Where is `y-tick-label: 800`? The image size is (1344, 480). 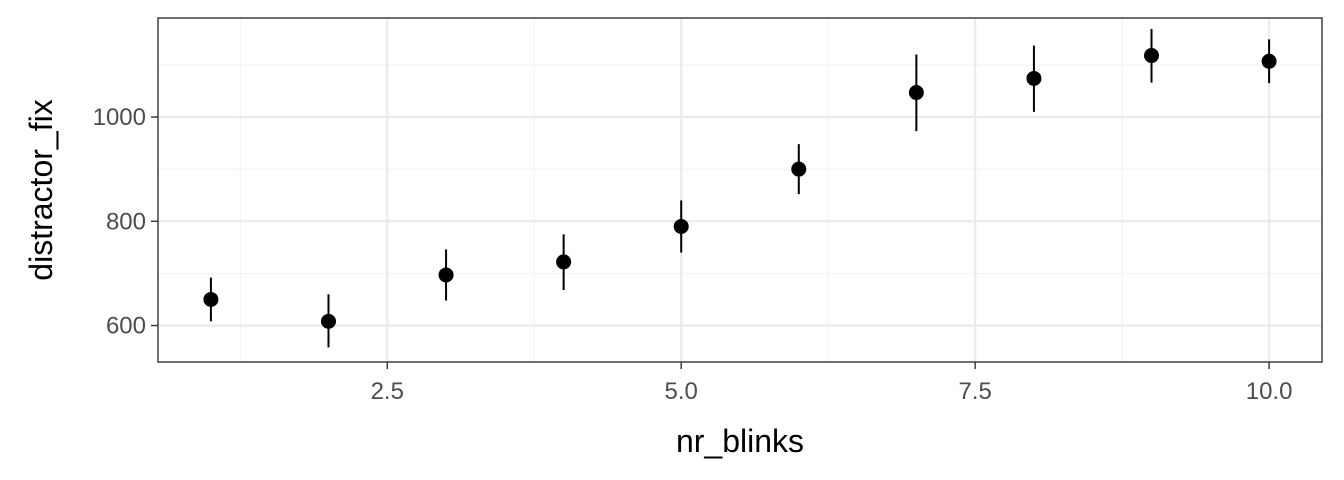 y-tick-label: 800 is located at coordinates (126, 221).